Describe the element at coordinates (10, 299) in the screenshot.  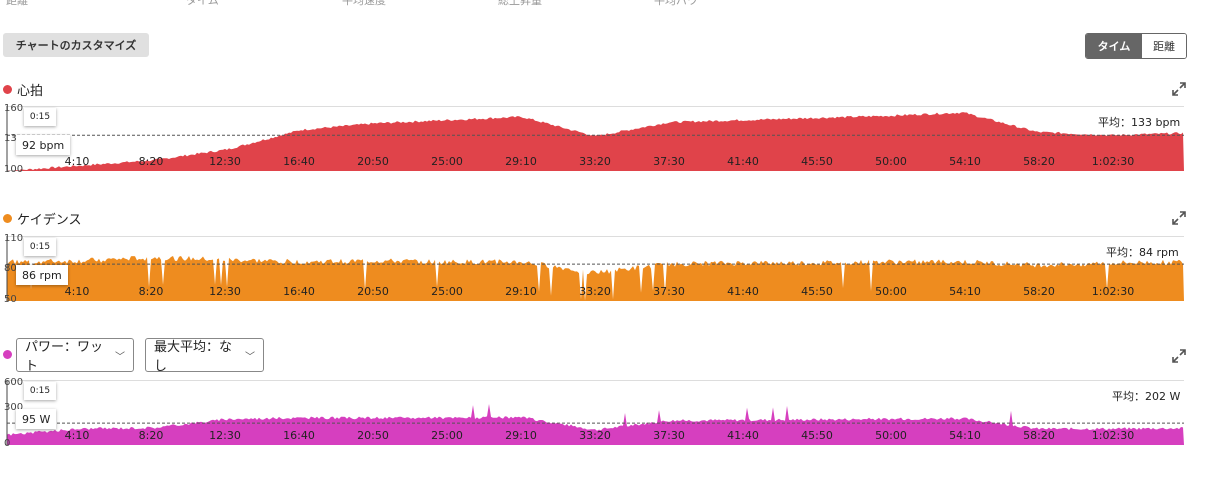
I see `cadence-y-label-bottom: 50` at that location.